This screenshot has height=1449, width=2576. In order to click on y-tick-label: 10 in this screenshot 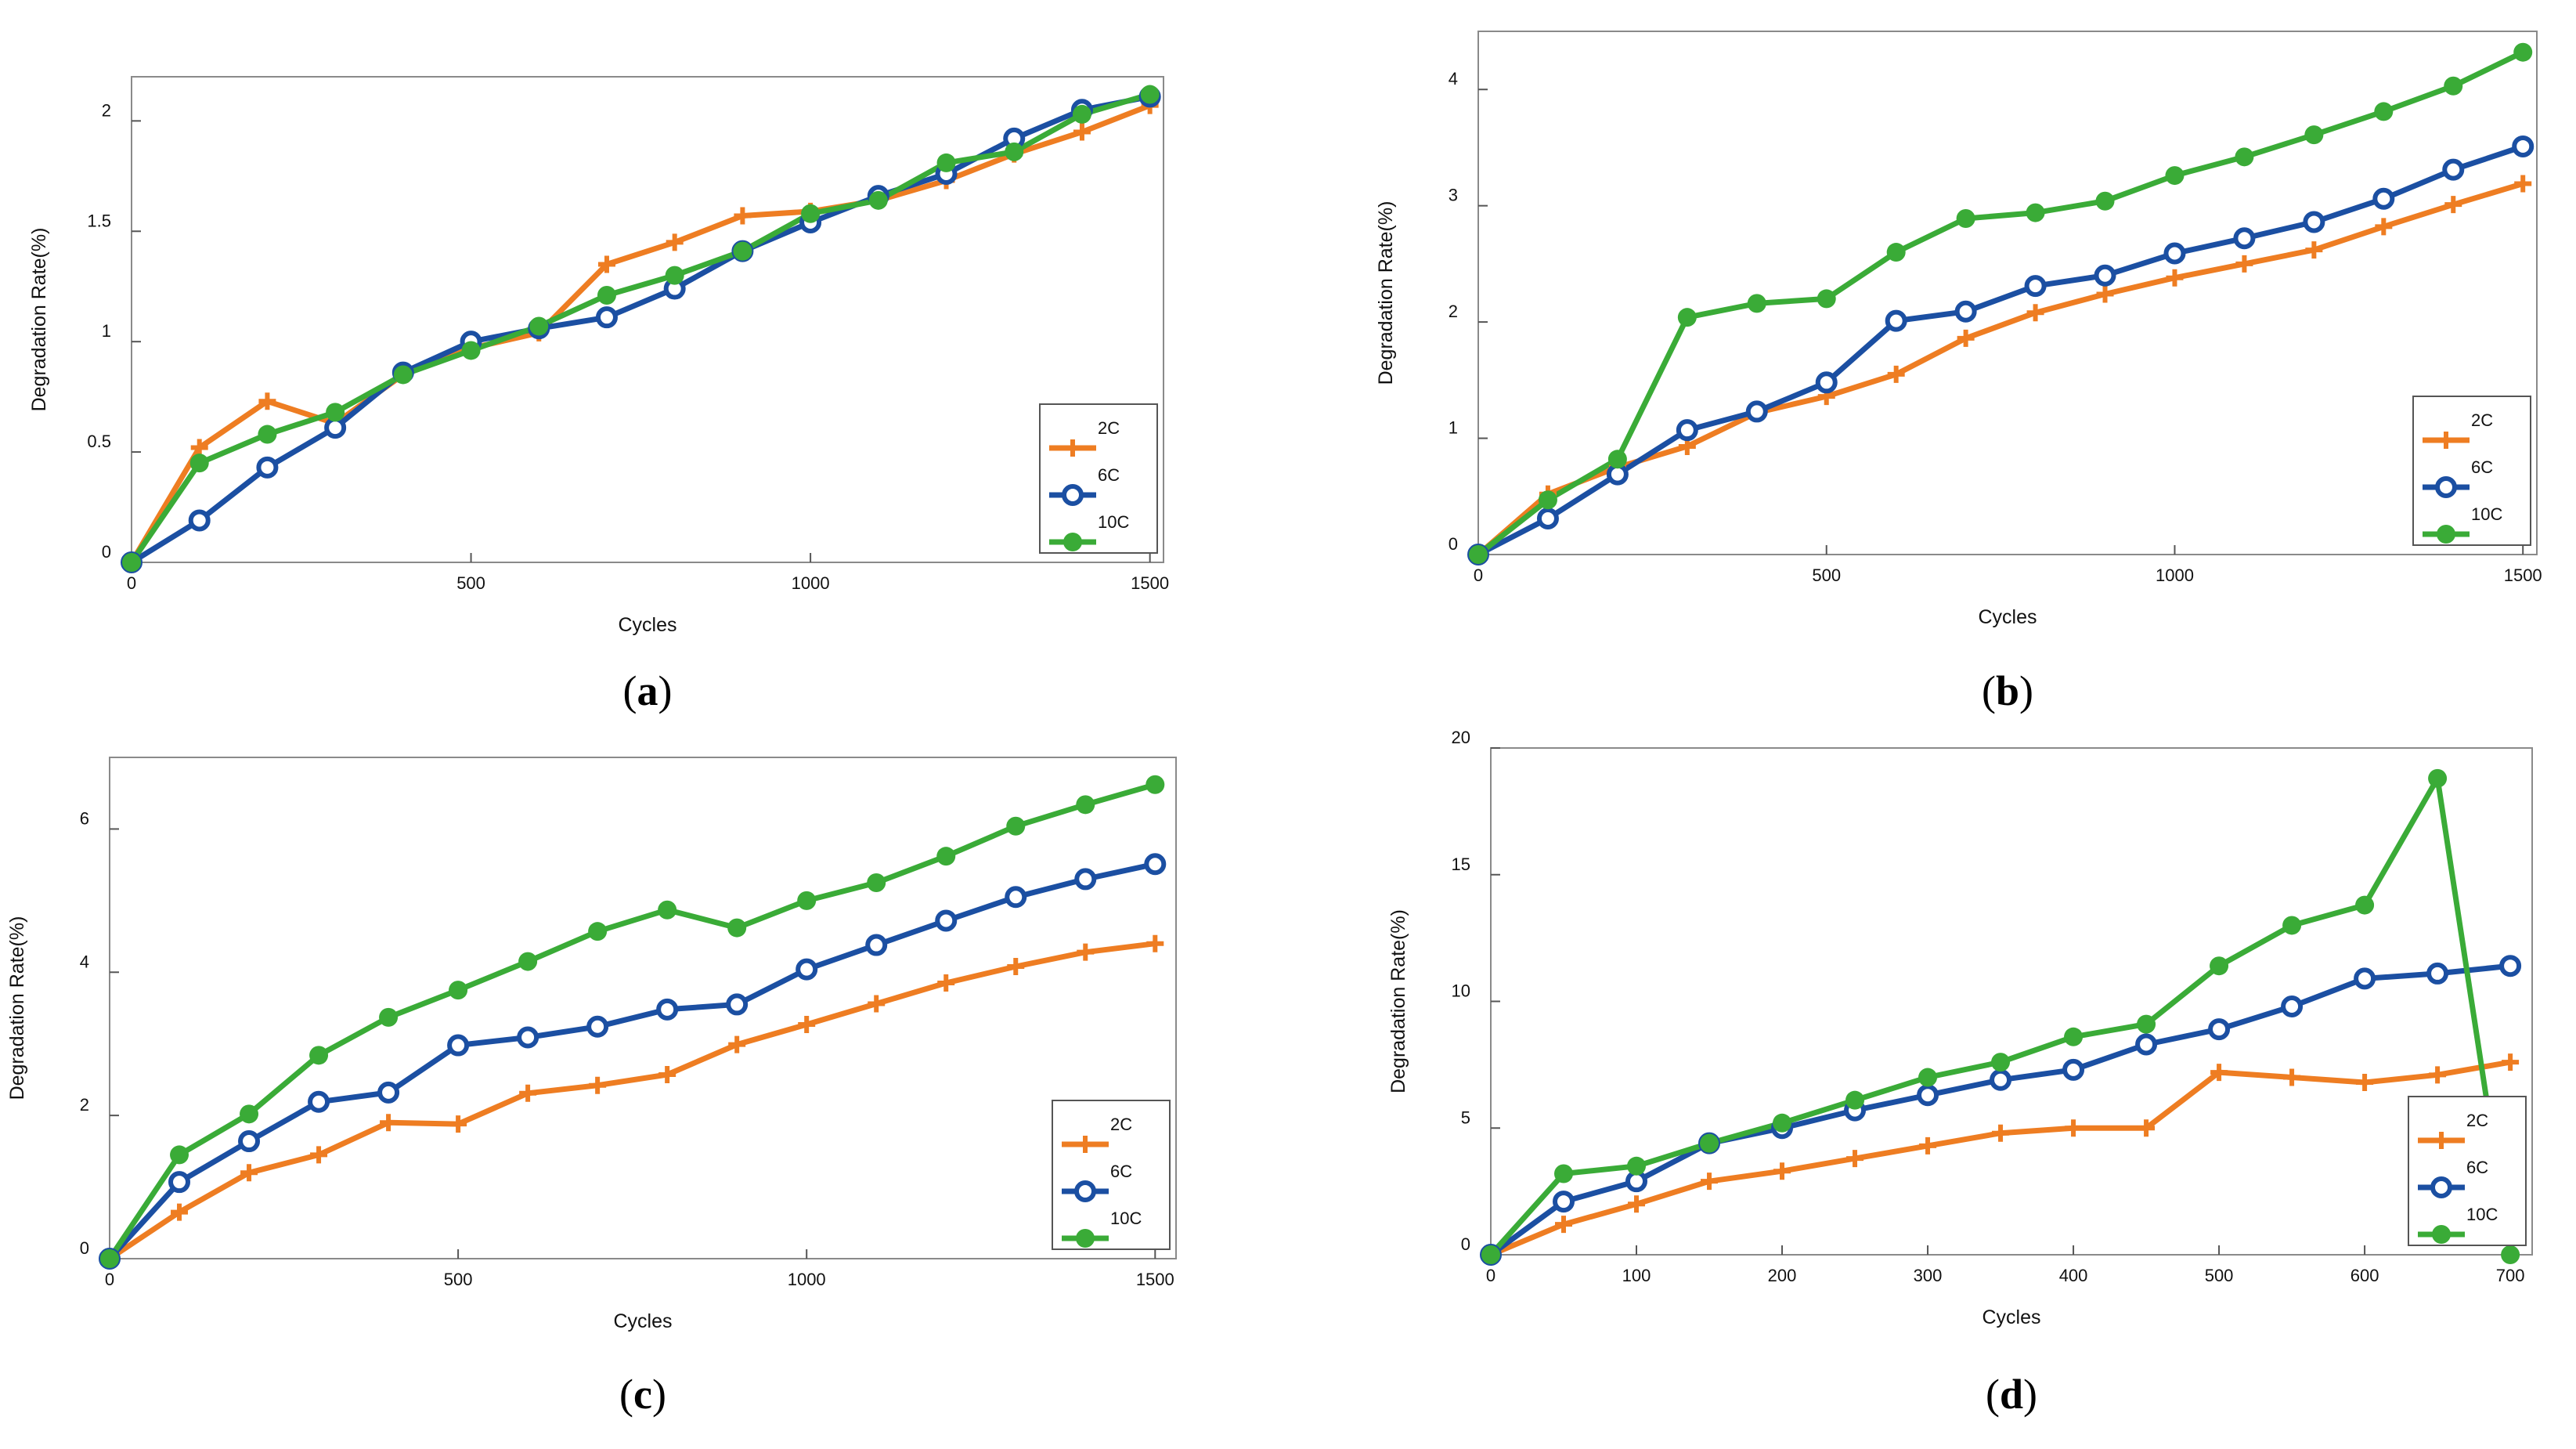, I will do `click(1461, 991)`.